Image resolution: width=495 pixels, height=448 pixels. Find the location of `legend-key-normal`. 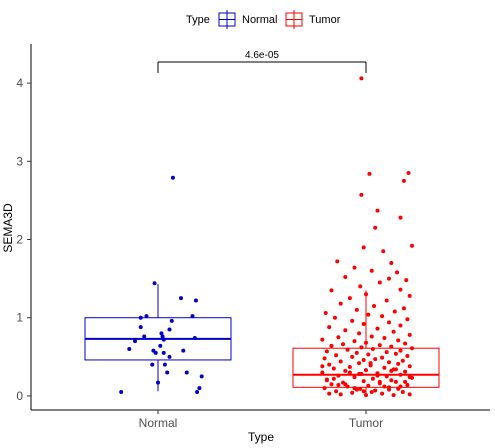

legend-key-normal is located at coordinates (227, 19).